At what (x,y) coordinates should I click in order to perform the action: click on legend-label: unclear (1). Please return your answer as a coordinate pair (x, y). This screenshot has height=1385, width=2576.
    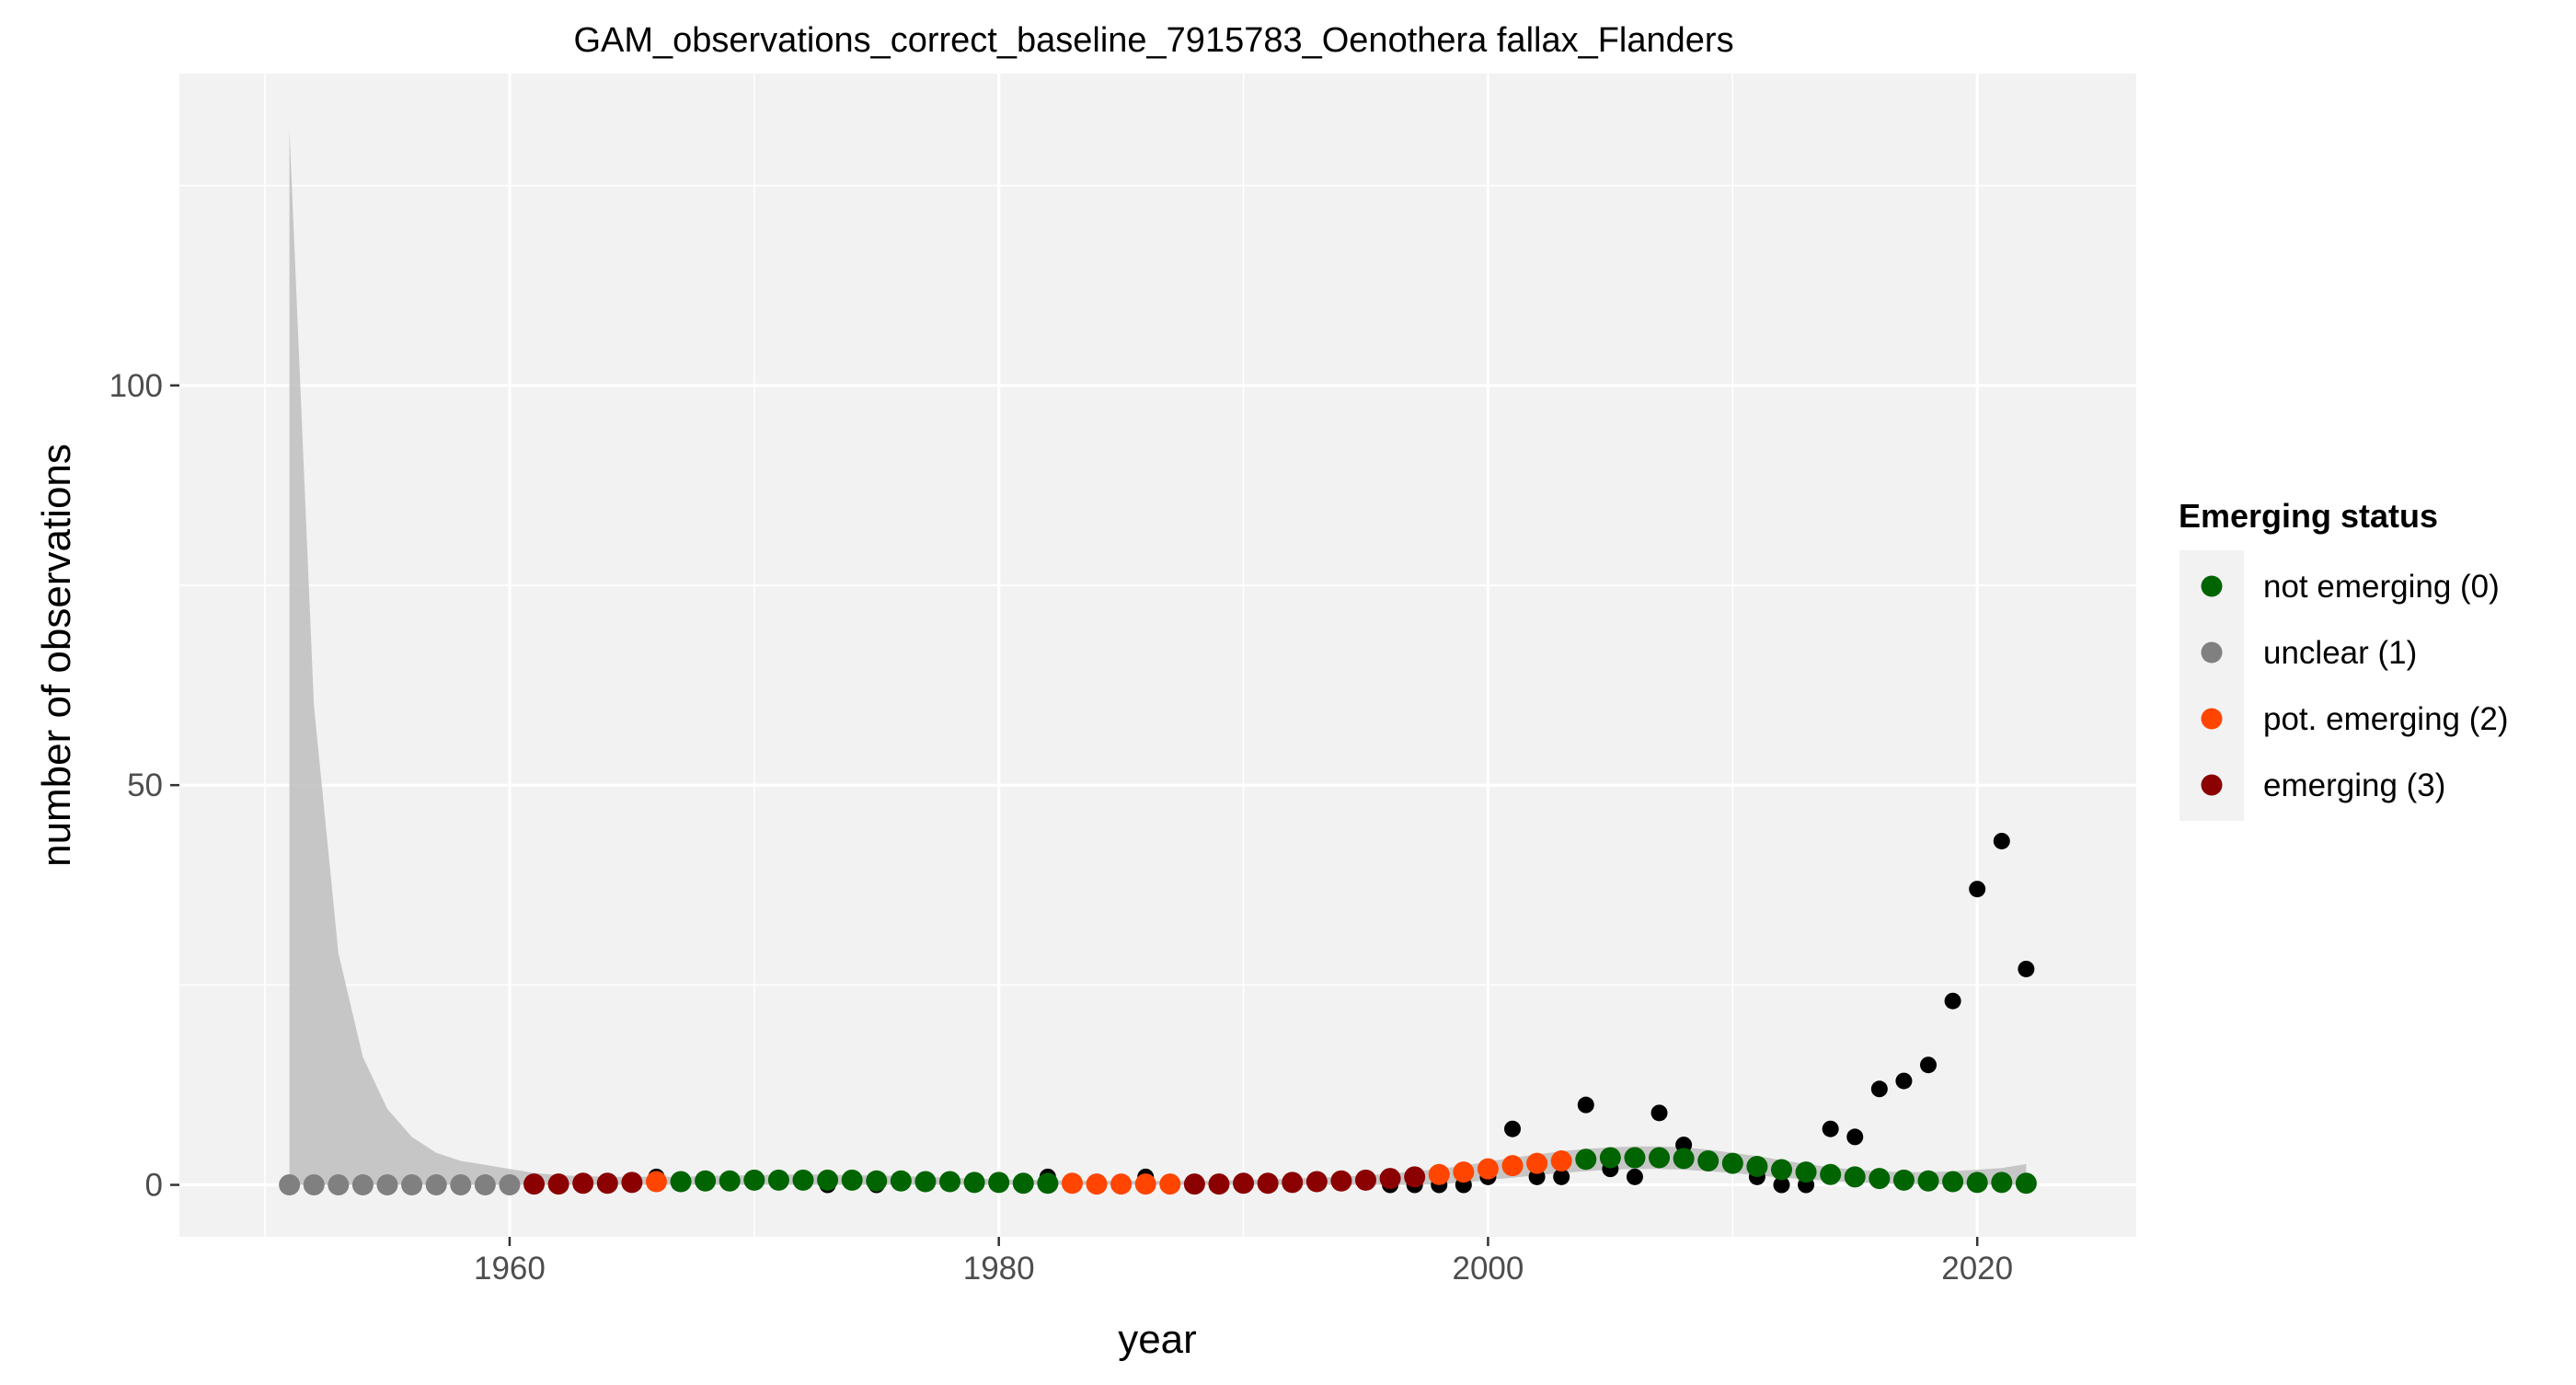
    Looking at the image, I should click on (2340, 653).